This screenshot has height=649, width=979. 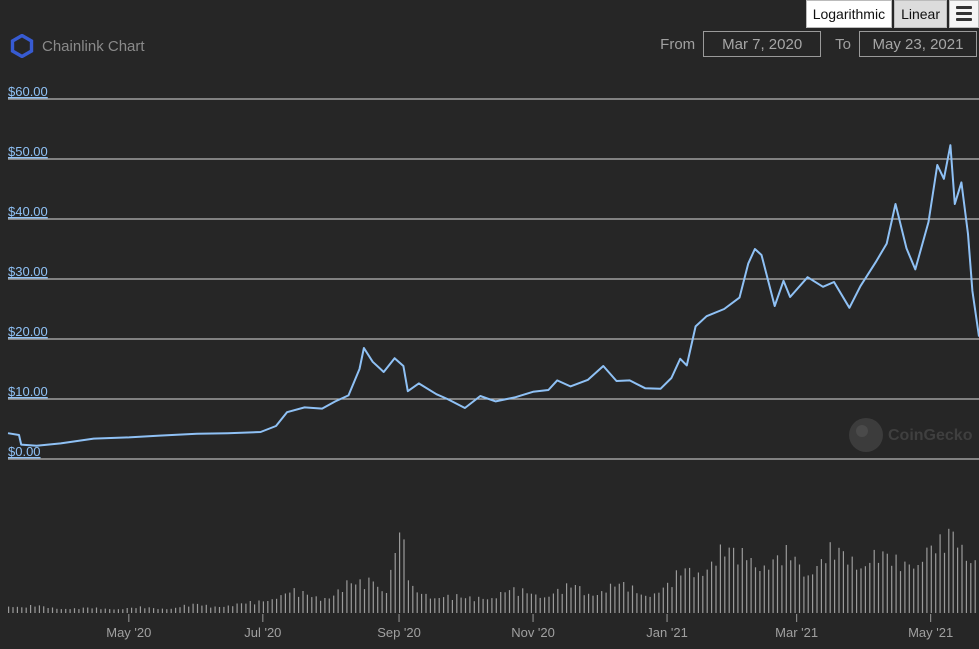 I want to click on from-date-input, so click(x=762, y=44).